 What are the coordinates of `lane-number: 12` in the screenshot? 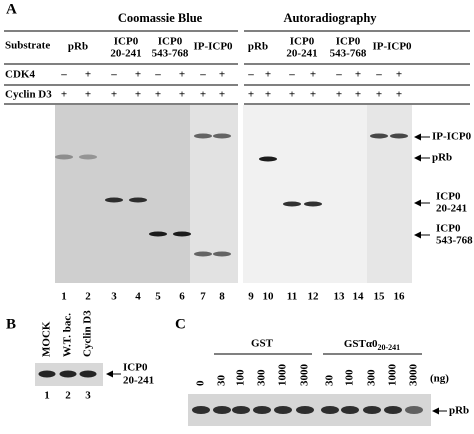 It's located at (314, 297).